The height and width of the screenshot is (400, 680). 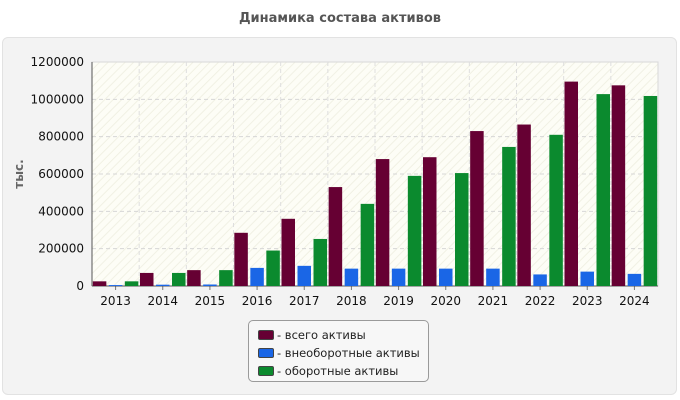 I want to click on legend-item-noncurrent-assets: - внеоборотные активы, so click(x=343, y=353).